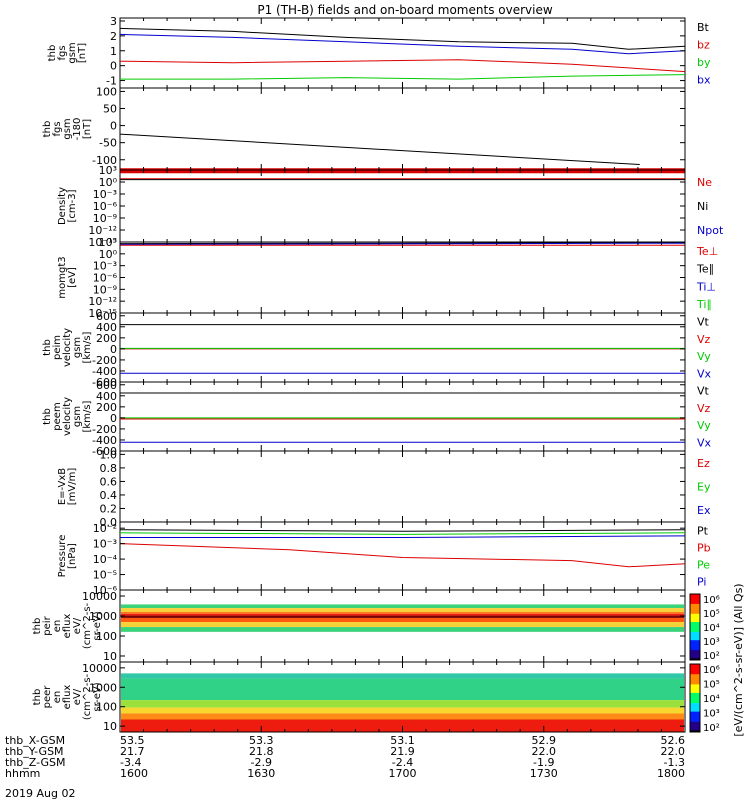 The image size is (750, 804). What do you see at coordinates (704, 62) in the screenshot?
I see `legend-entry: by` at bounding box center [704, 62].